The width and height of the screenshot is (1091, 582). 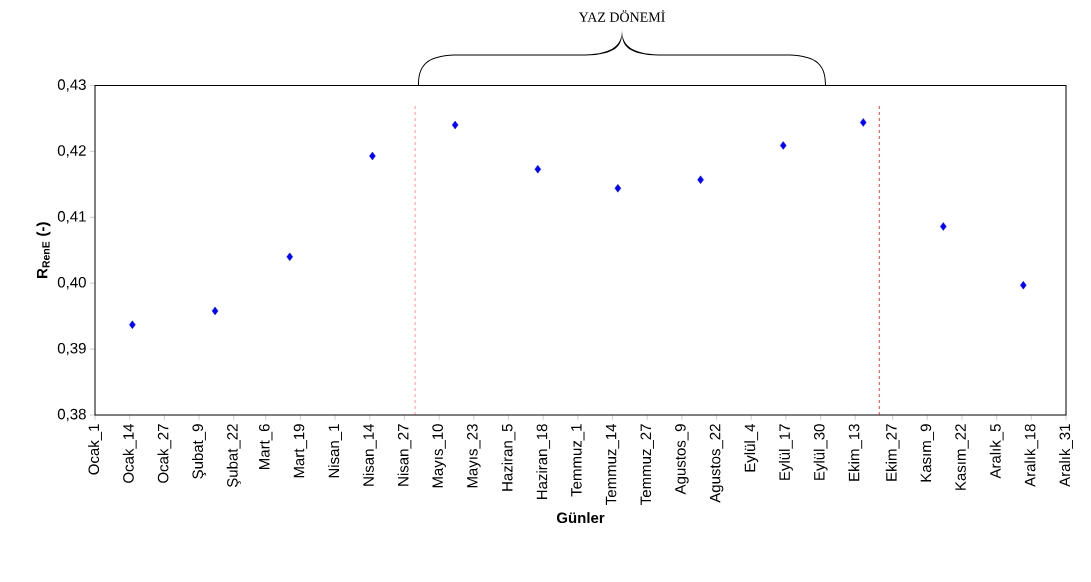 I want to click on y-tick-label: 0,41, so click(x=71, y=217).